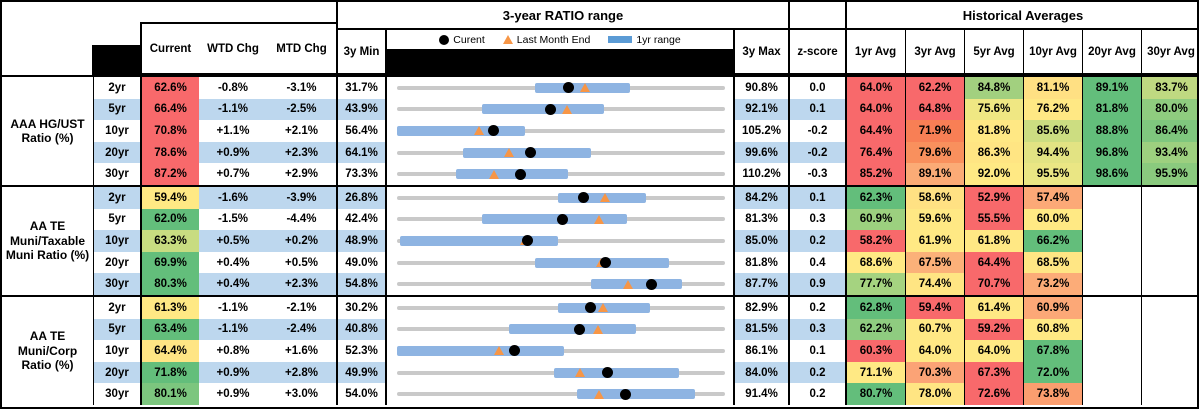 The image size is (1199, 409). I want to click on 3y-min-column-header: 3y Min, so click(361, 51).